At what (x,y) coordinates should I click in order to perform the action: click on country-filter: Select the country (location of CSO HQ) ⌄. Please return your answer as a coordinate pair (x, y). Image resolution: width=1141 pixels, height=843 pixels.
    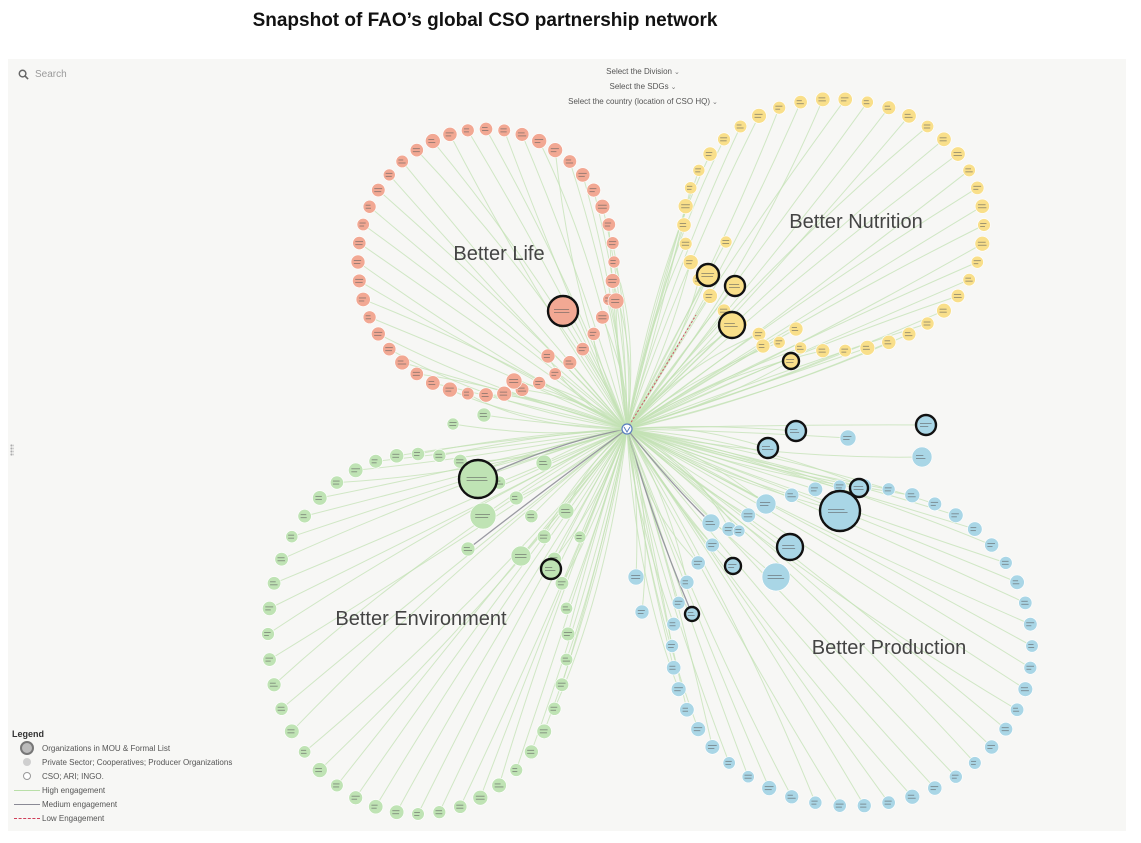
    Looking at the image, I should click on (643, 102).